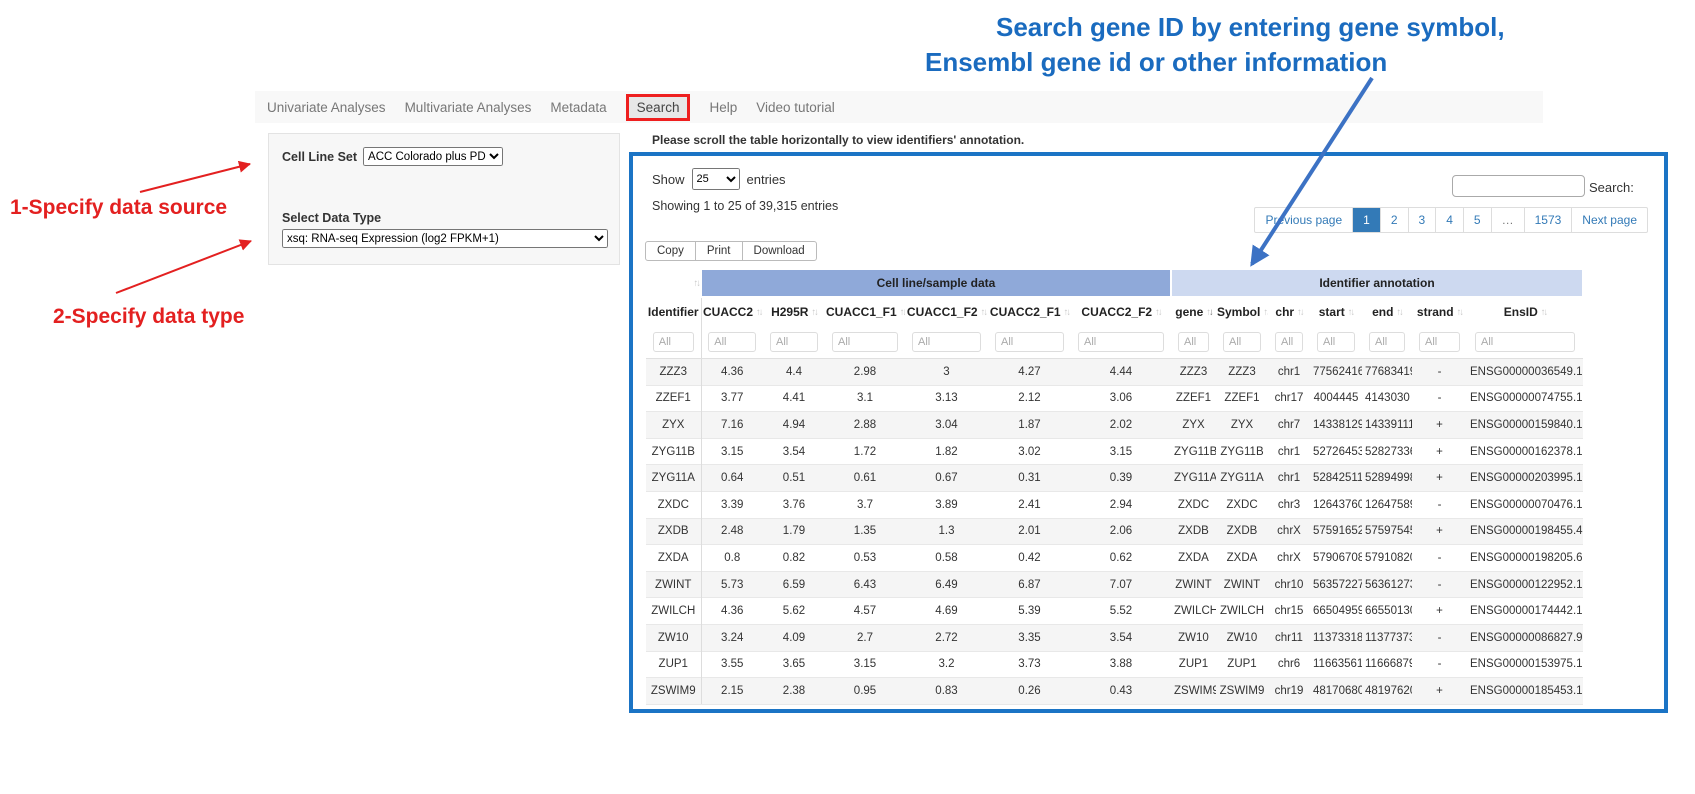 The image size is (1695, 794). Describe the element at coordinates (1387, 342) in the screenshot. I see `filter-input-end` at that location.